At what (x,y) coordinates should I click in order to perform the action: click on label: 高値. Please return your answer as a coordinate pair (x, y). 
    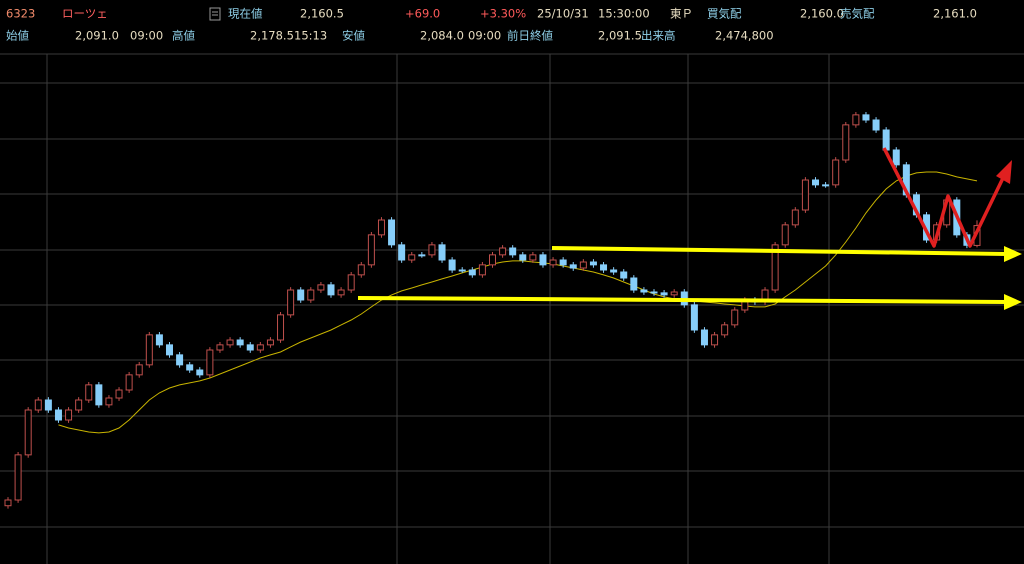
    Looking at the image, I should click on (183, 36).